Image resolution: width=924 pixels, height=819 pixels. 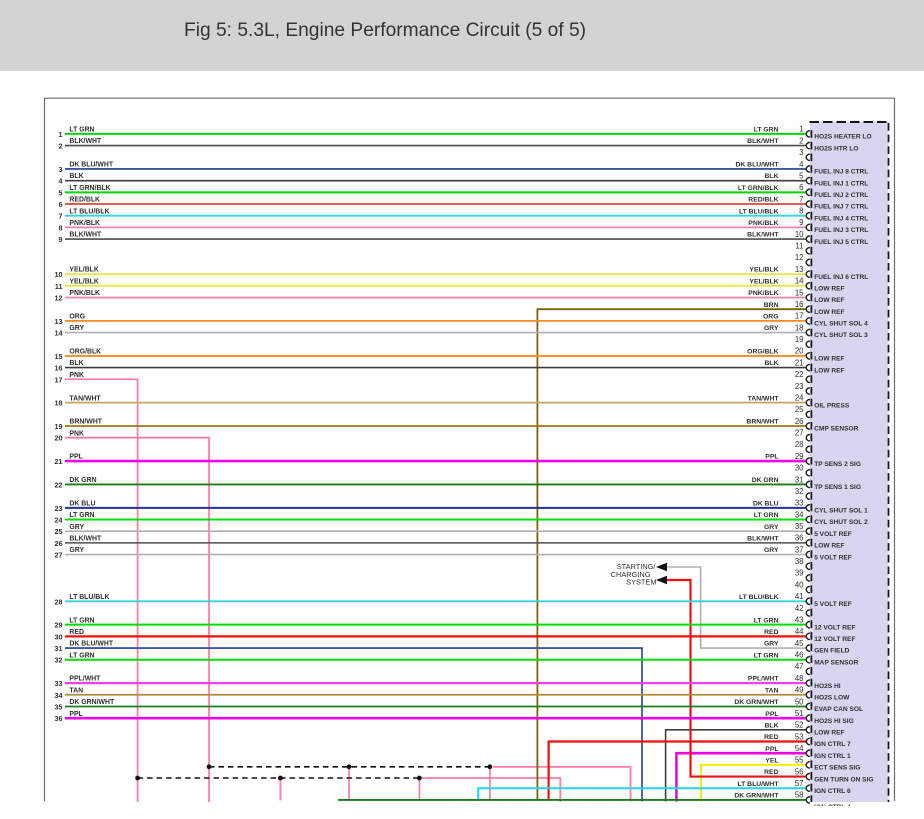 What do you see at coordinates (59, 426) in the screenshot?
I see `svg-text: 19` at bounding box center [59, 426].